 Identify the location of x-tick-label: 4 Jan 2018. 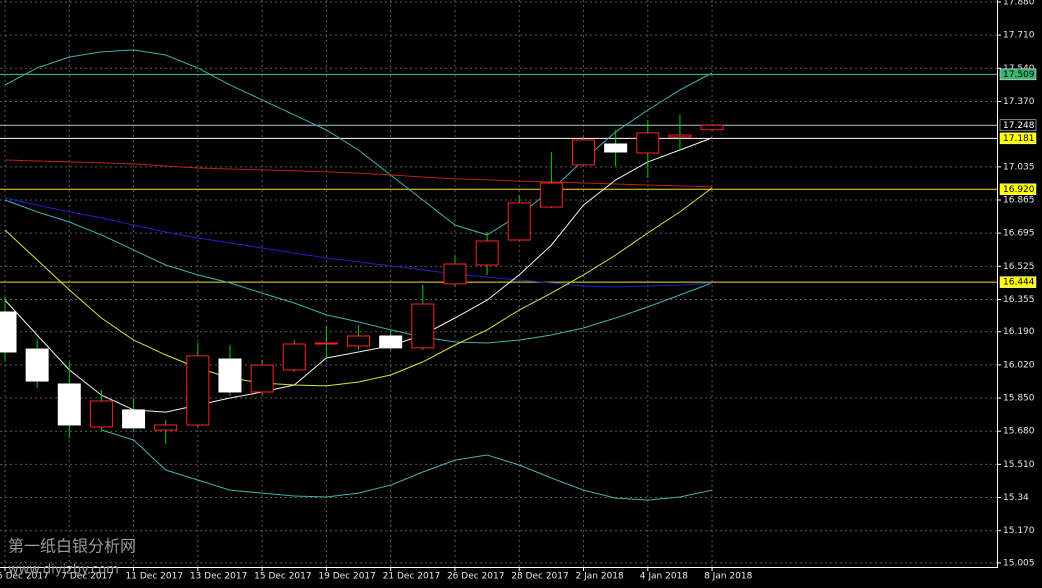
(664, 577).